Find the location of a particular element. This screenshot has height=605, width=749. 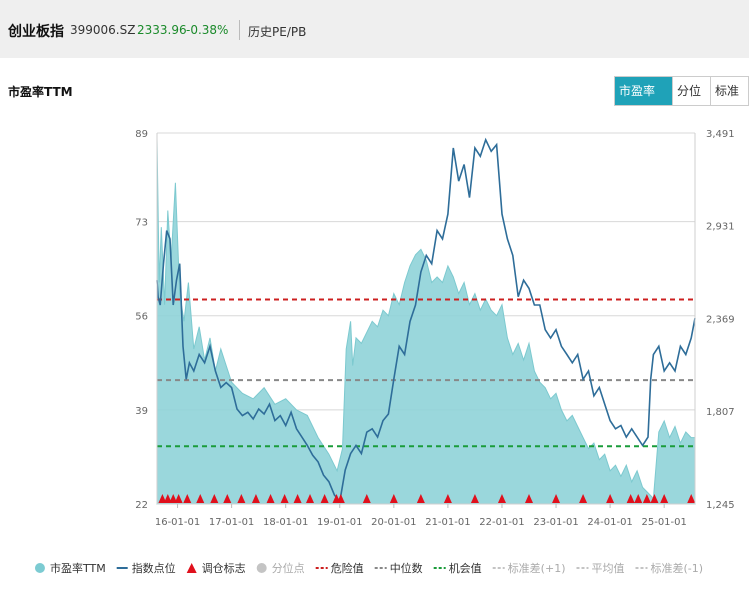

x-tick-label: 25-01-01 is located at coordinates (663, 522).